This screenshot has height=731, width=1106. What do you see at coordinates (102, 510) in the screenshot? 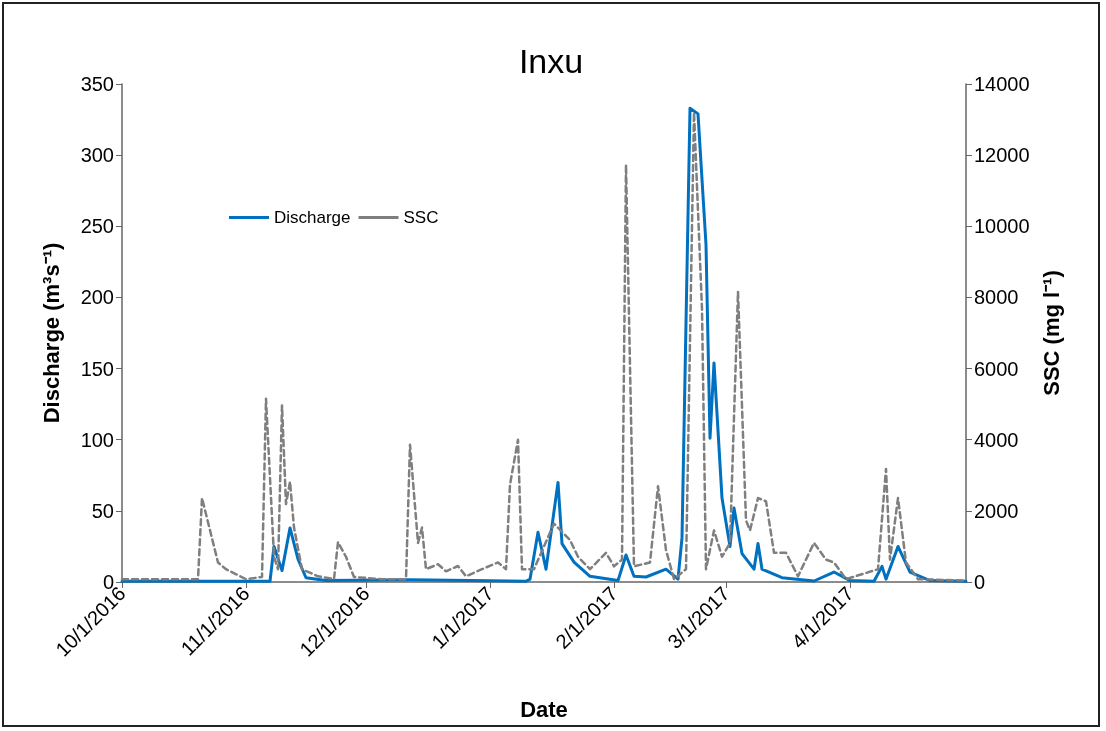
I see `y-tick-label: 50` at bounding box center [102, 510].